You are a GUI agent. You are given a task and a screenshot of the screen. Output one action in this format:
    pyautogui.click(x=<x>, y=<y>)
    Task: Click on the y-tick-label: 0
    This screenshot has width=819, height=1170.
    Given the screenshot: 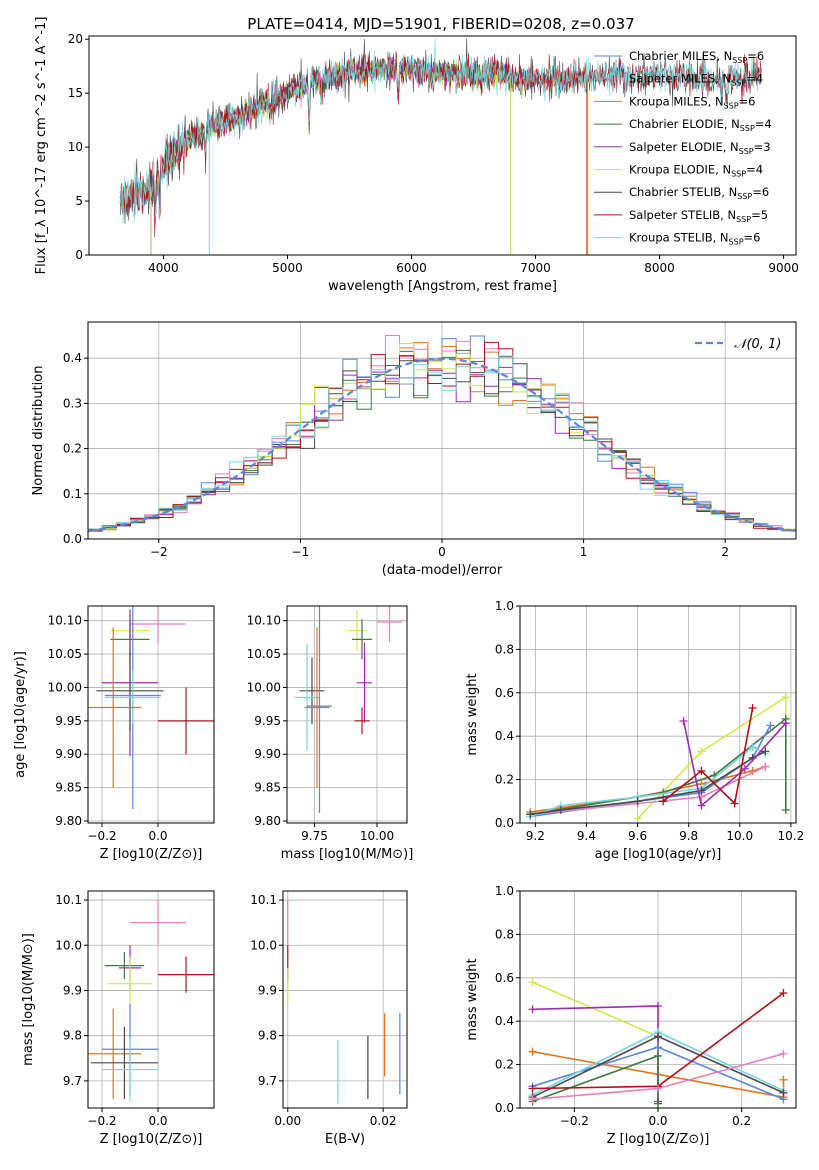 What is the action you would take?
    pyautogui.click(x=79, y=255)
    